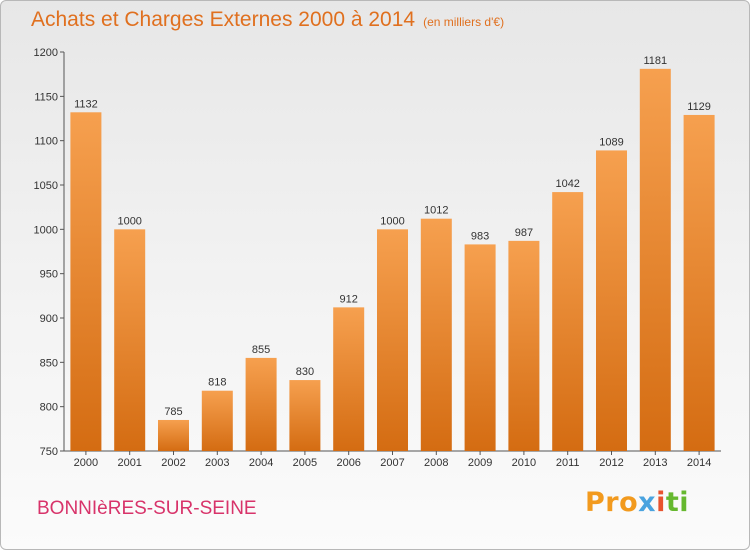 The image size is (750, 550). I want to click on chart-subtitle: (en milliers d'€), so click(464, 22).